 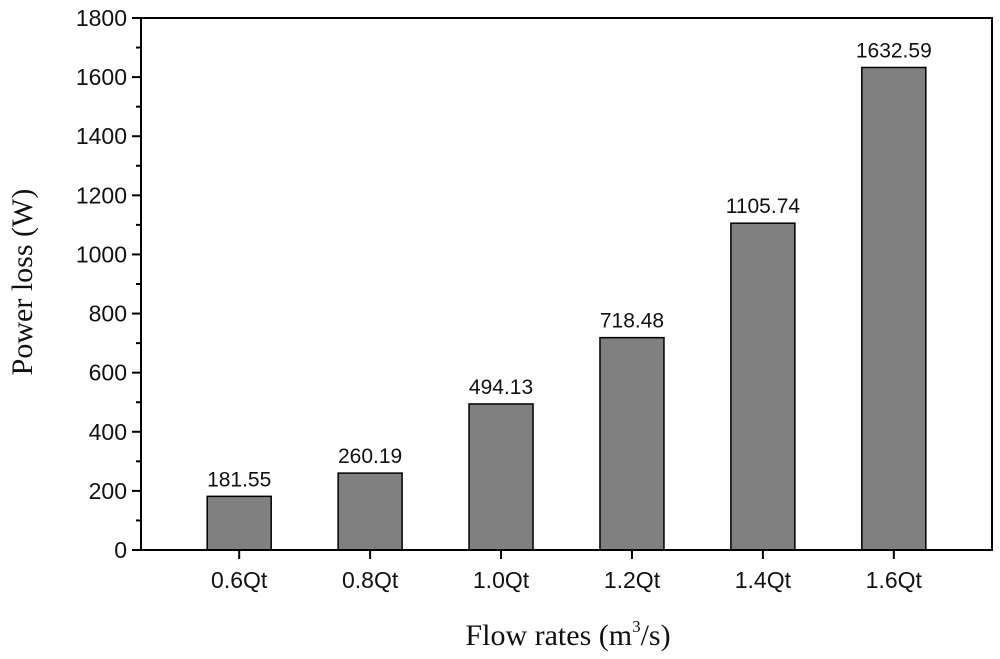 What do you see at coordinates (501, 580) in the screenshot?
I see `x-tick-label-1.0Qt: 1.0Qt` at bounding box center [501, 580].